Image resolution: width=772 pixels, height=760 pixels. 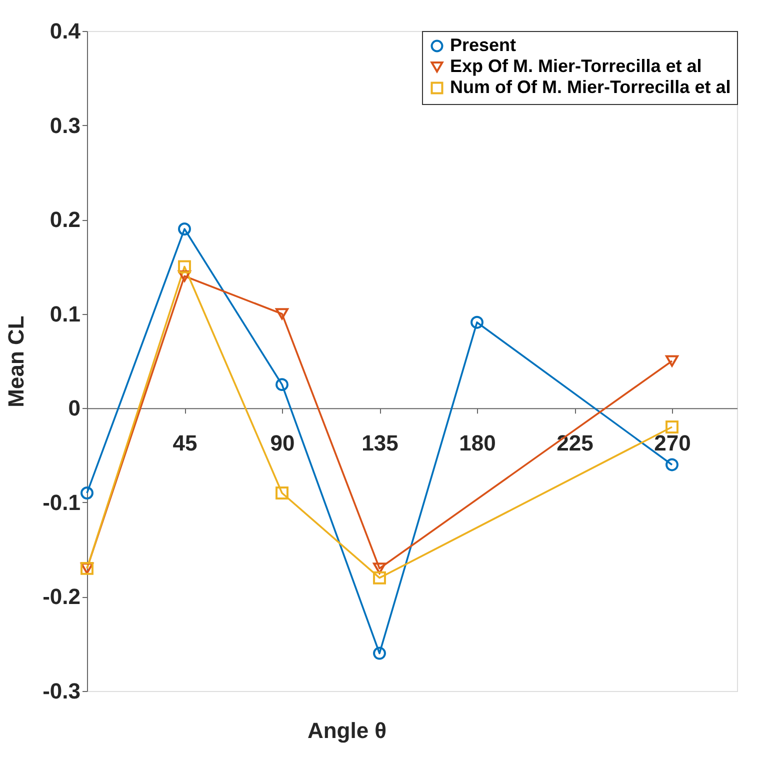 What do you see at coordinates (16, 362) in the screenshot?
I see `y-axis-title: Mean CL` at bounding box center [16, 362].